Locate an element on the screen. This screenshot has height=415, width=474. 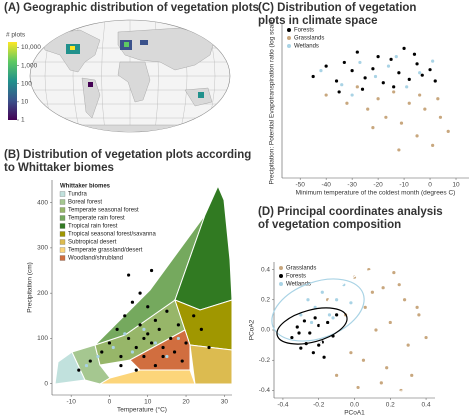
legend-label: Temperate rain forest is located at coordinates (96, 219).